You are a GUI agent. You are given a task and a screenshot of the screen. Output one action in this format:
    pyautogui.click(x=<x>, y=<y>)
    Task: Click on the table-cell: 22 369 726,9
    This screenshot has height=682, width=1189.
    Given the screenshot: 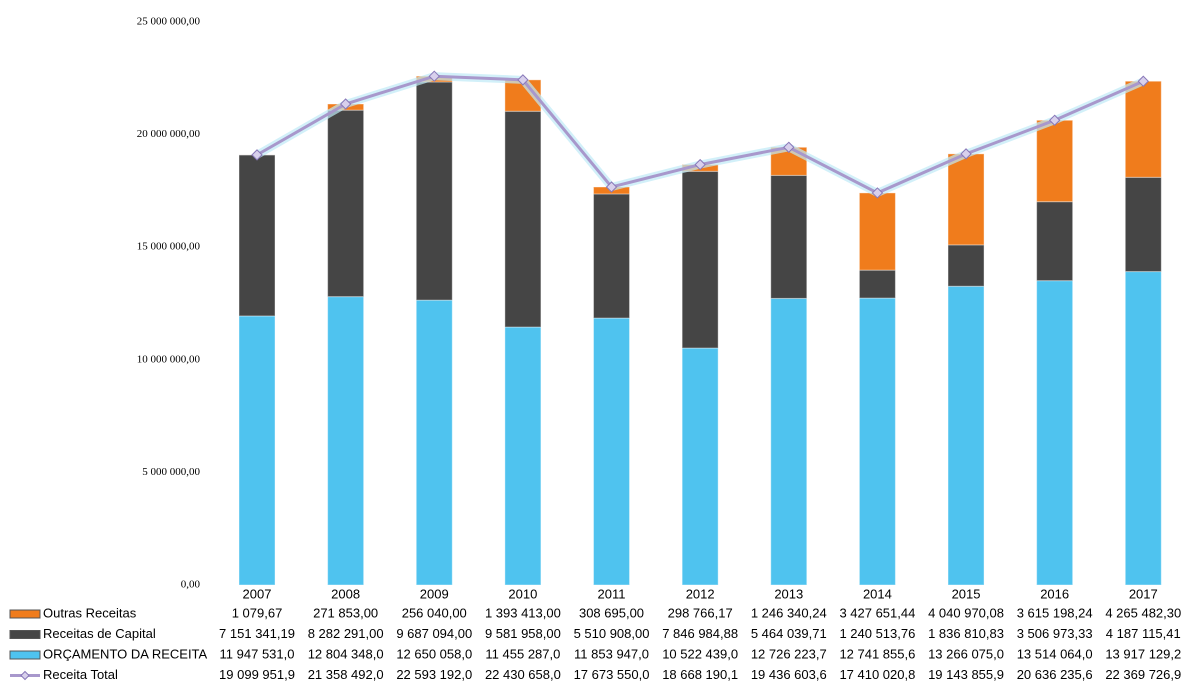 What is the action you would take?
    pyautogui.click(x=1143, y=674)
    